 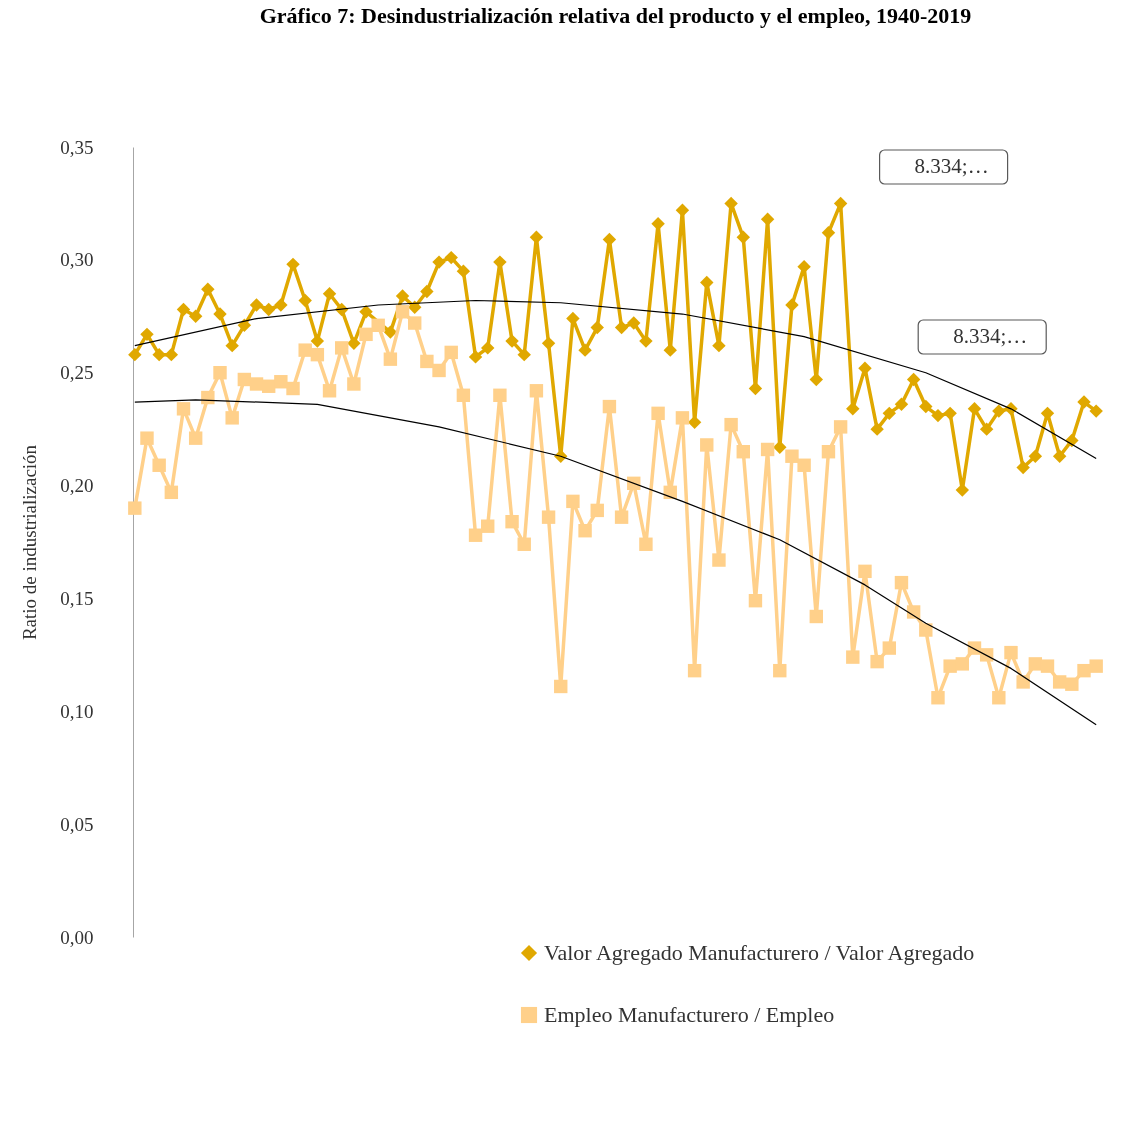 I want to click on line-series, so click(x=615, y=379).